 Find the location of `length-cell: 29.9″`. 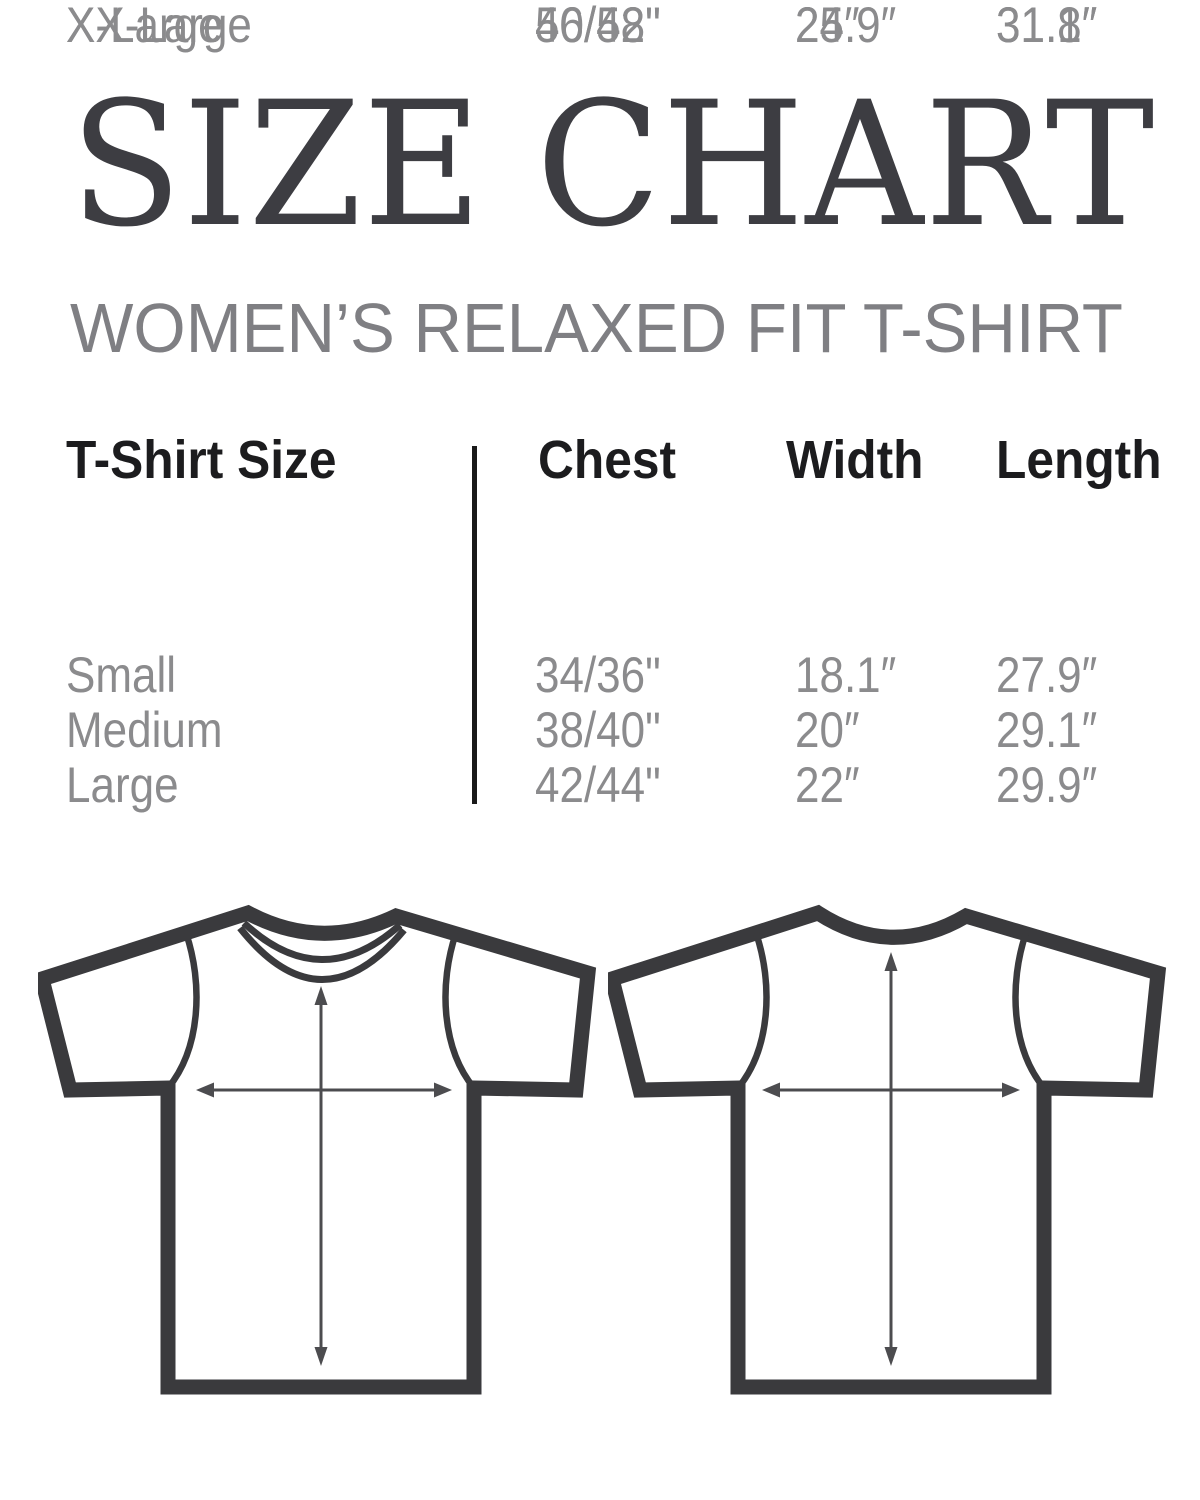

length-cell: 29.9″ is located at coordinates (1047, 785).